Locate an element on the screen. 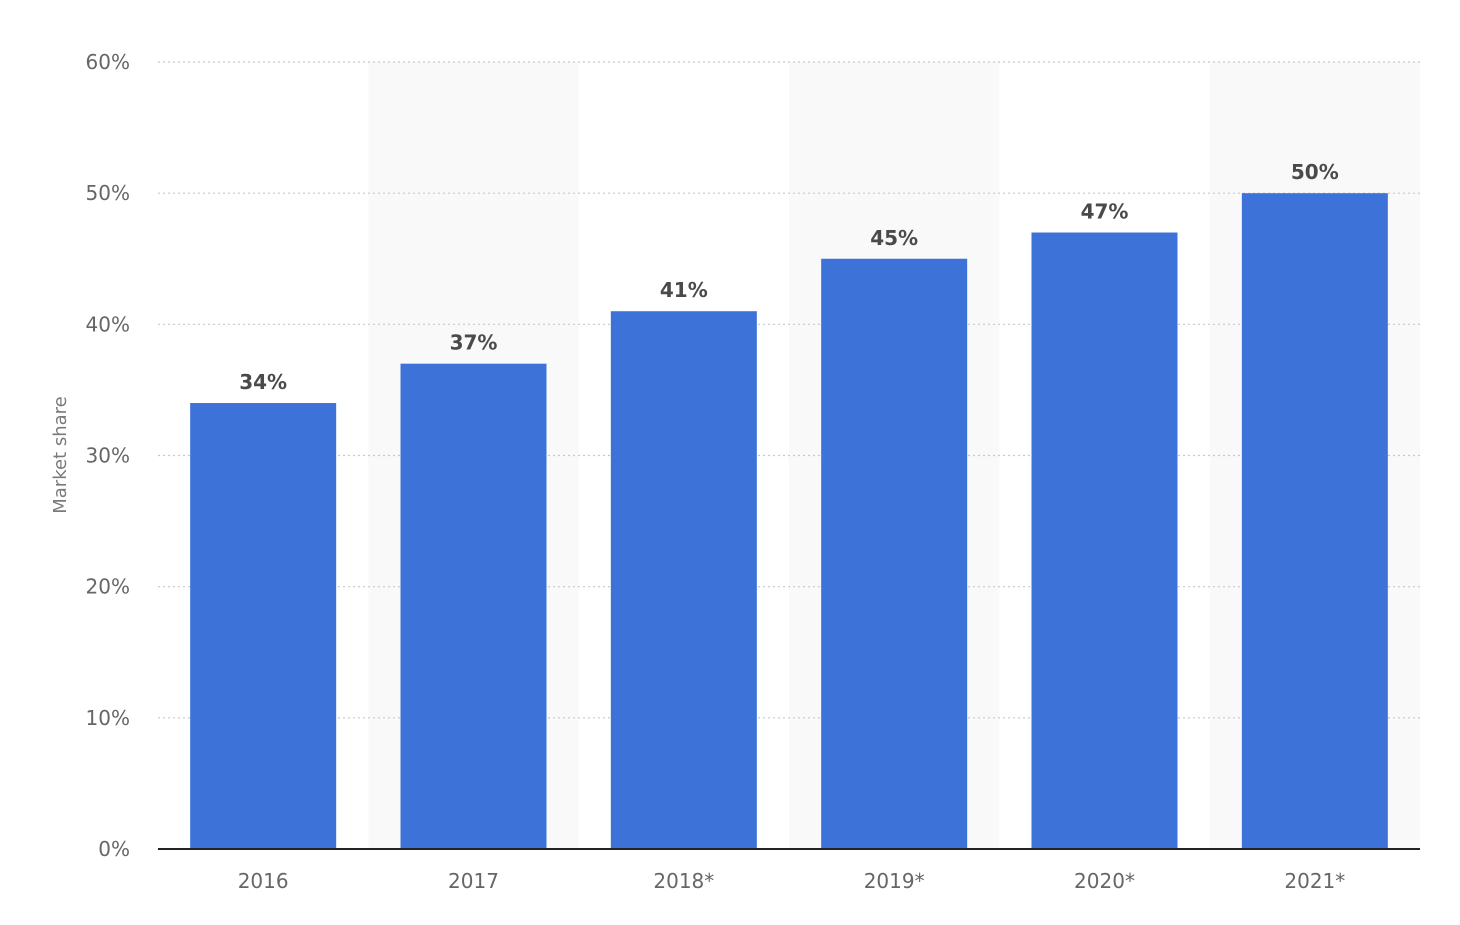 The width and height of the screenshot is (1460, 925). data-label: 41% is located at coordinates (684, 290).